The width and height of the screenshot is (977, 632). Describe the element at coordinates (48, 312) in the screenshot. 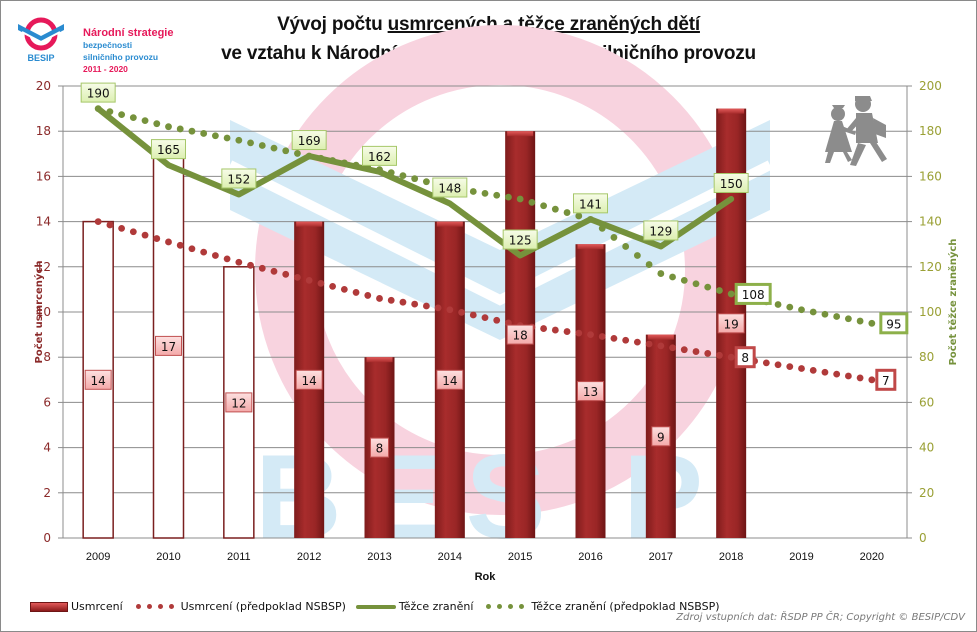

I see `left-axis: 0 2 4 6 8 10 12 14 16 18 20 Počet usmrcených` at that location.